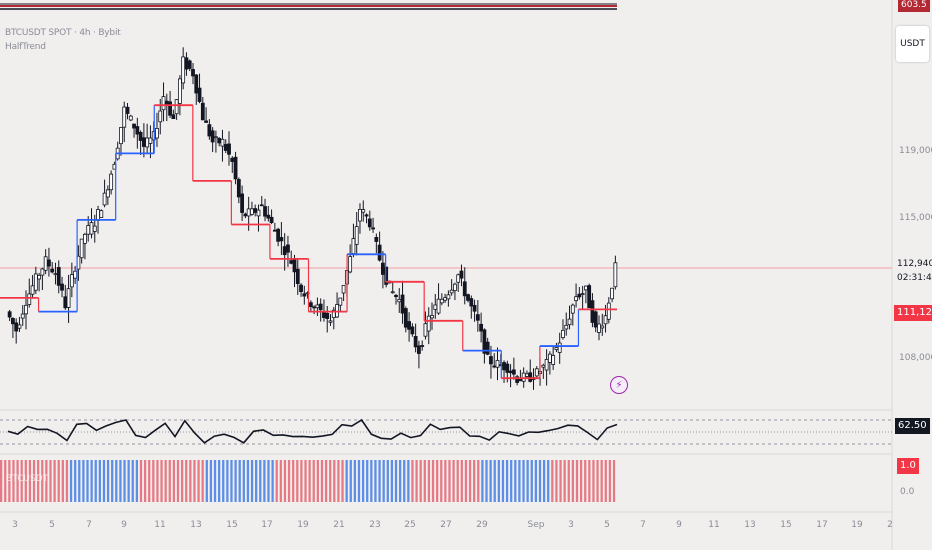 This screenshot has width=932, height=550. Describe the element at coordinates (124, 525) in the screenshot. I see `x-label-3: 9` at that location.